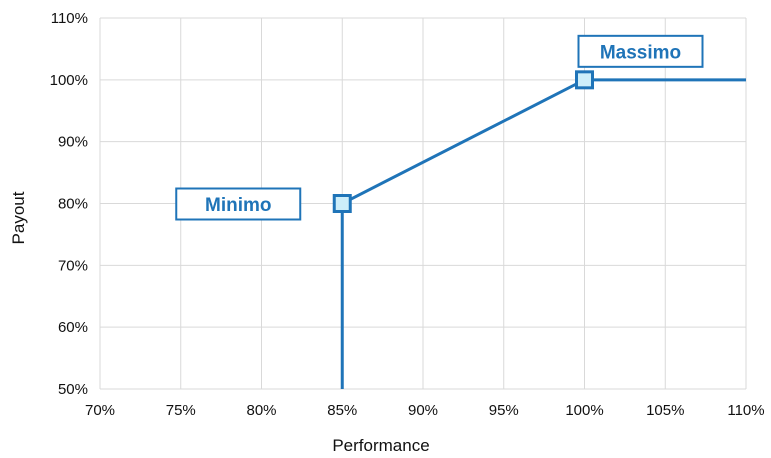 This screenshot has height=458, width=771. Describe the element at coordinates (584, 410) in the screenshot. I see `x-tick-label: 100%` at that location.